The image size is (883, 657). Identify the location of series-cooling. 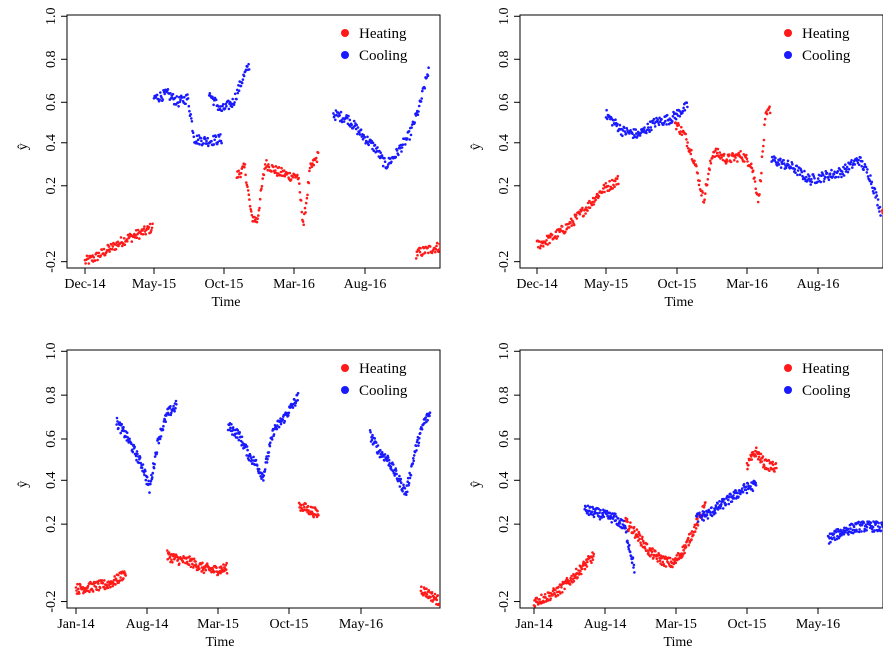
(733, 526).